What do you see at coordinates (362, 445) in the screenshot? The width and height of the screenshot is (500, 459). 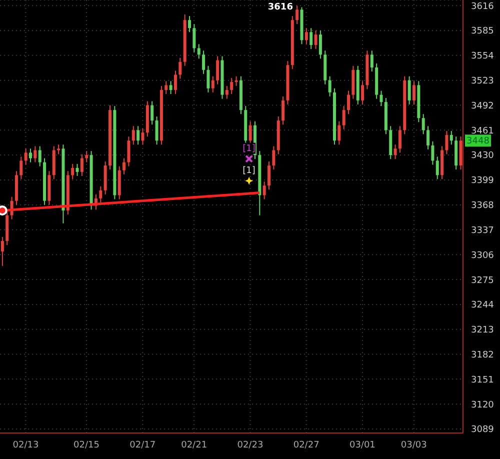 I see `x-tick-label: 03/01` at bounding box center [362, 445].